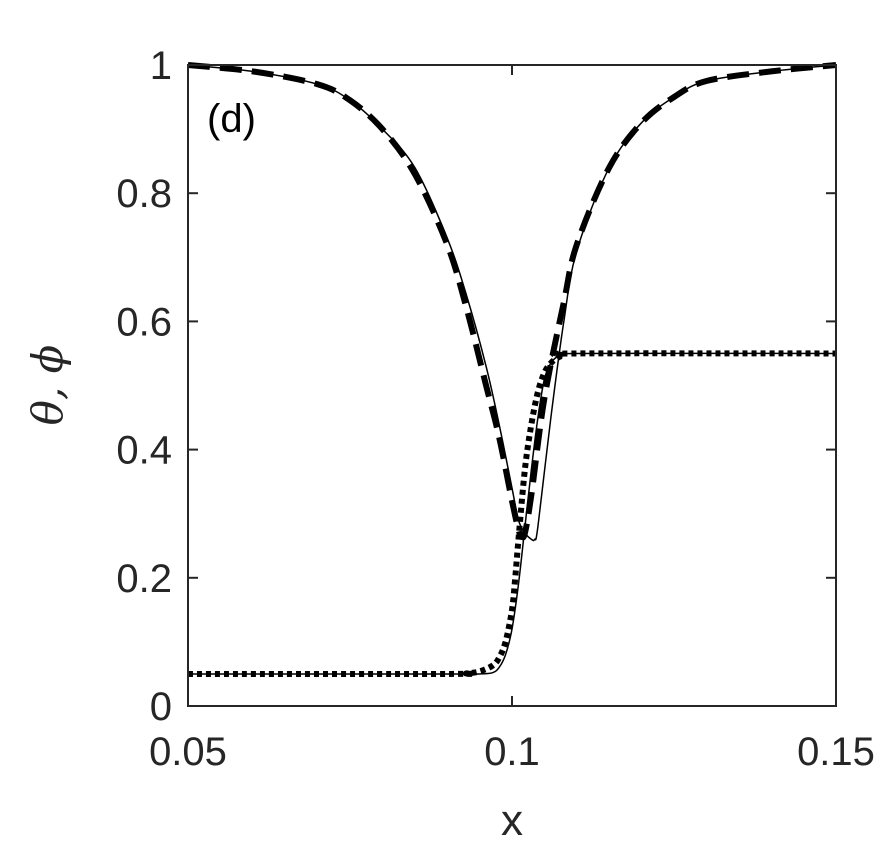 The image size is (890, 850). Describe the element at coordinates (188, 752) in the screenshot. I see `x-tick-label: 0.05` at that location.